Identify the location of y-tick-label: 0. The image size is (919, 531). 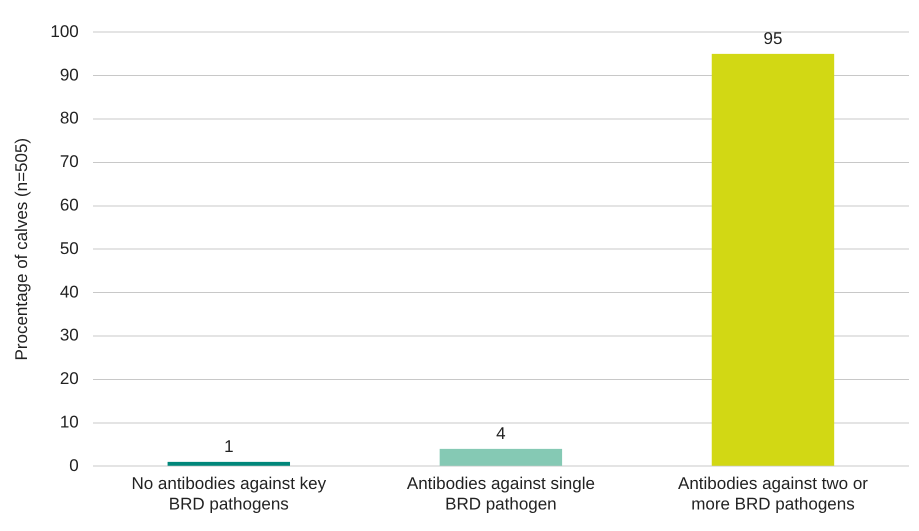
(74, 465).